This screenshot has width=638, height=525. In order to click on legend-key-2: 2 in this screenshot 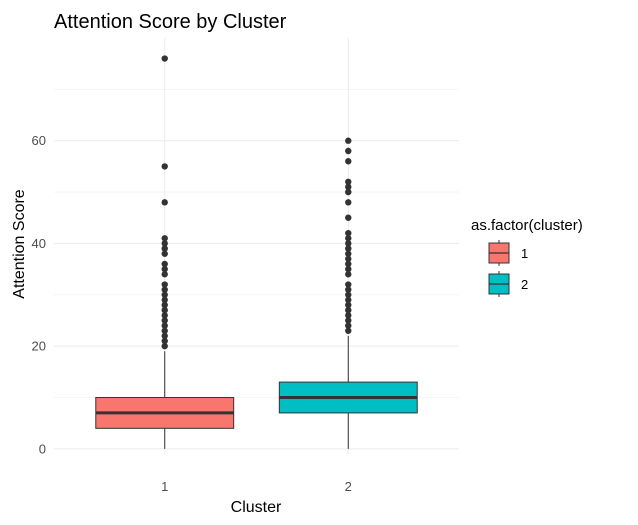, I will do `click(508, 284)`.